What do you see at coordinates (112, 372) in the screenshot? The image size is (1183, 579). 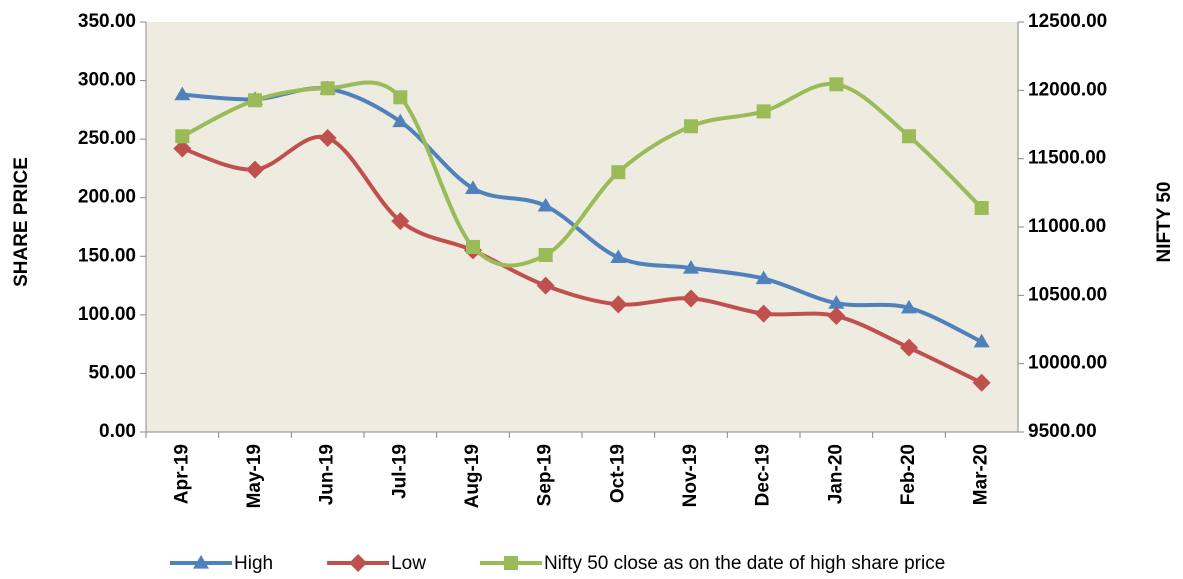 I see `y-tick-label: 50.00` at bounding box center [112, 372].